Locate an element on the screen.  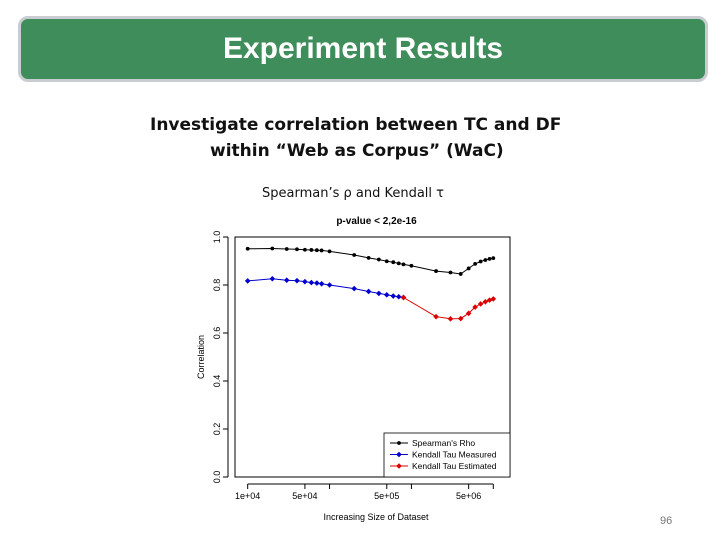
y-axis-label: Correlation is located at coordinates (201, 357).